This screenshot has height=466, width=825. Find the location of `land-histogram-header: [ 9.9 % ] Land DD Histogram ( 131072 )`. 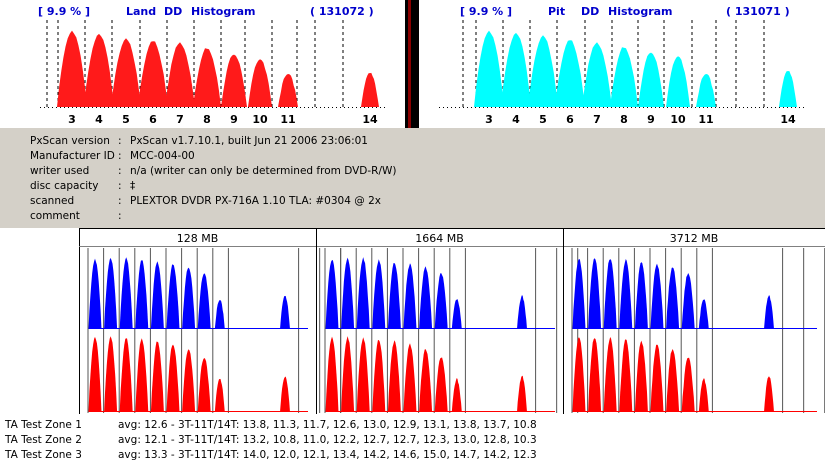

land-histogram-header: [ 9.9 % ] Land DD Histogram ( 131072 ) is located at coordinates (206, 11).